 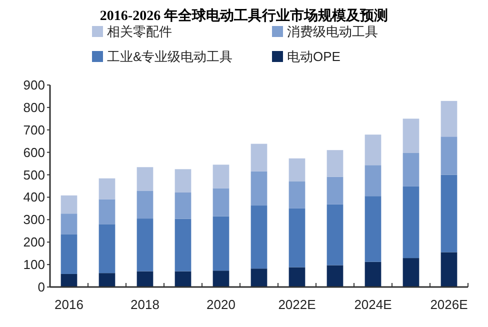 I want to click on x-tick-label: 2020, so click(x=221, y=304).